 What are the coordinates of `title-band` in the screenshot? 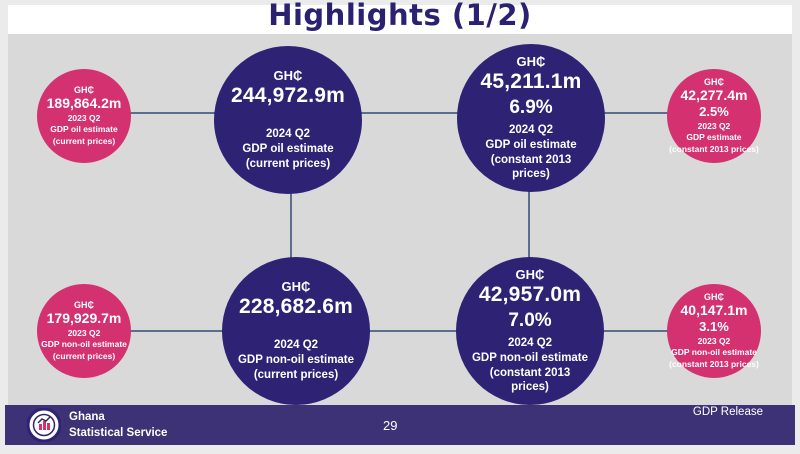 It's located at (400, 19).